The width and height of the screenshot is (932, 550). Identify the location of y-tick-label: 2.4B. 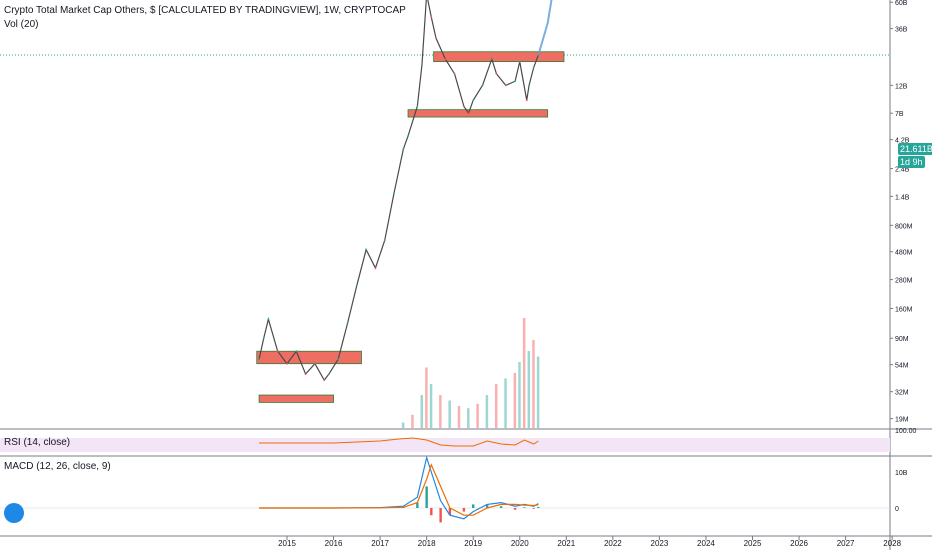
(902, 170).